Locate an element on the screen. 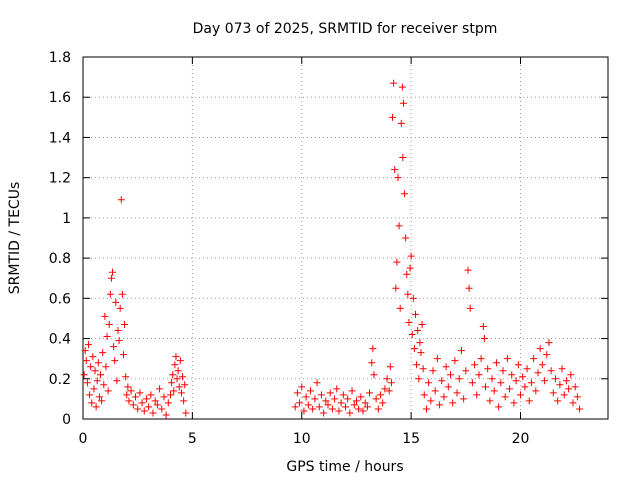  y-axis-label: SRMTID / TECUs is located at coordinates (15, 238).